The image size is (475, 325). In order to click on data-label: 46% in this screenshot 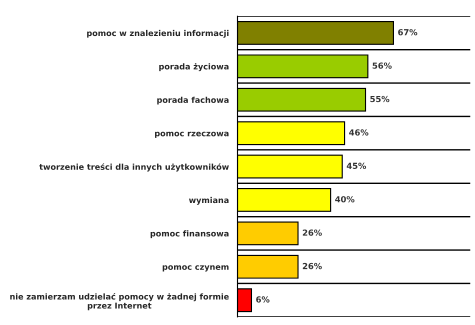, I will do `click(358, 132)`.